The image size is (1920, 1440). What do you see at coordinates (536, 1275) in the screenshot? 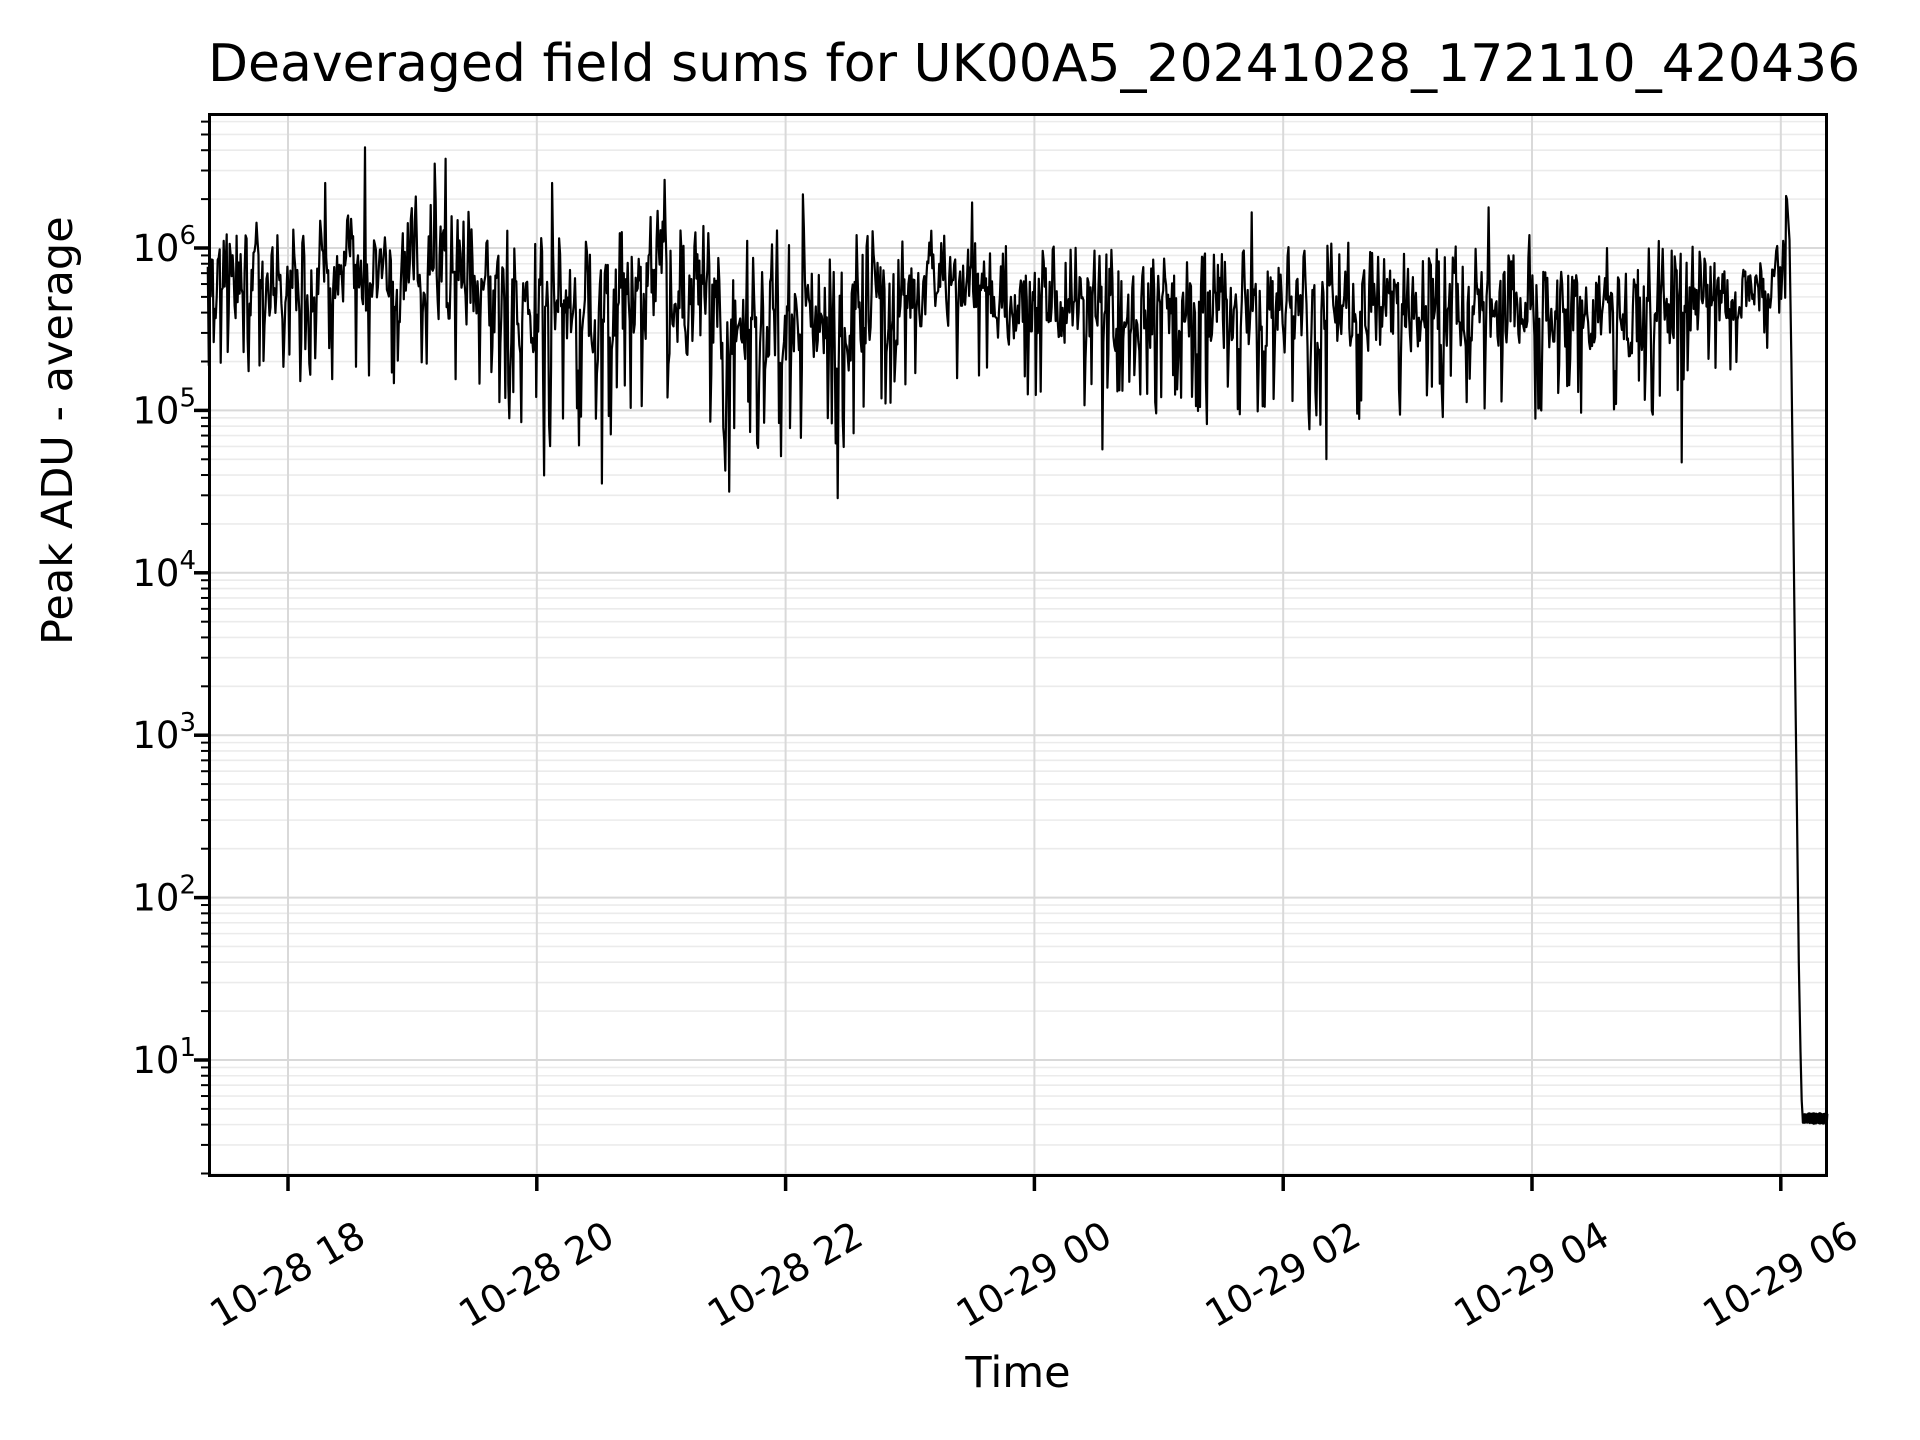
I see `x-tick-label: 10-28 20` at bounding box center [536, 1275].